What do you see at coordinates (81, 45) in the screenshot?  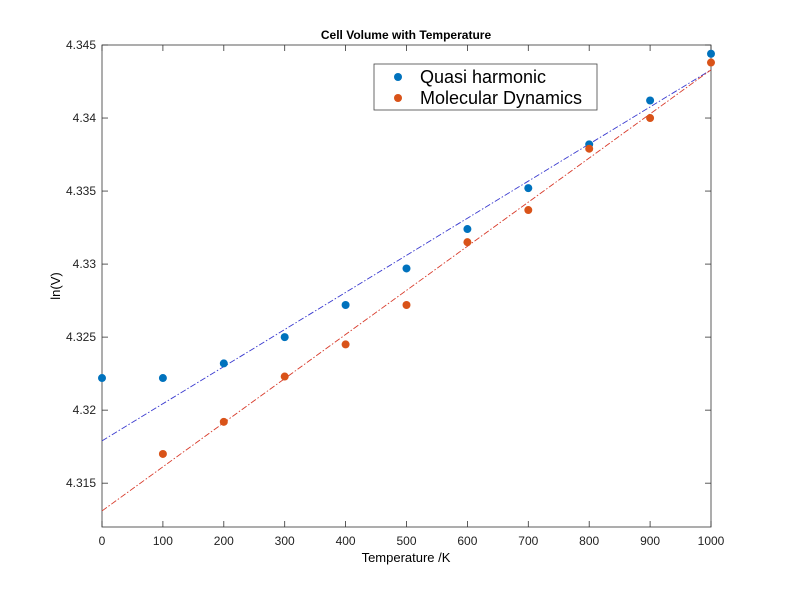 I see `y-tick-label: 4.345` at bounding box center [81, 45].